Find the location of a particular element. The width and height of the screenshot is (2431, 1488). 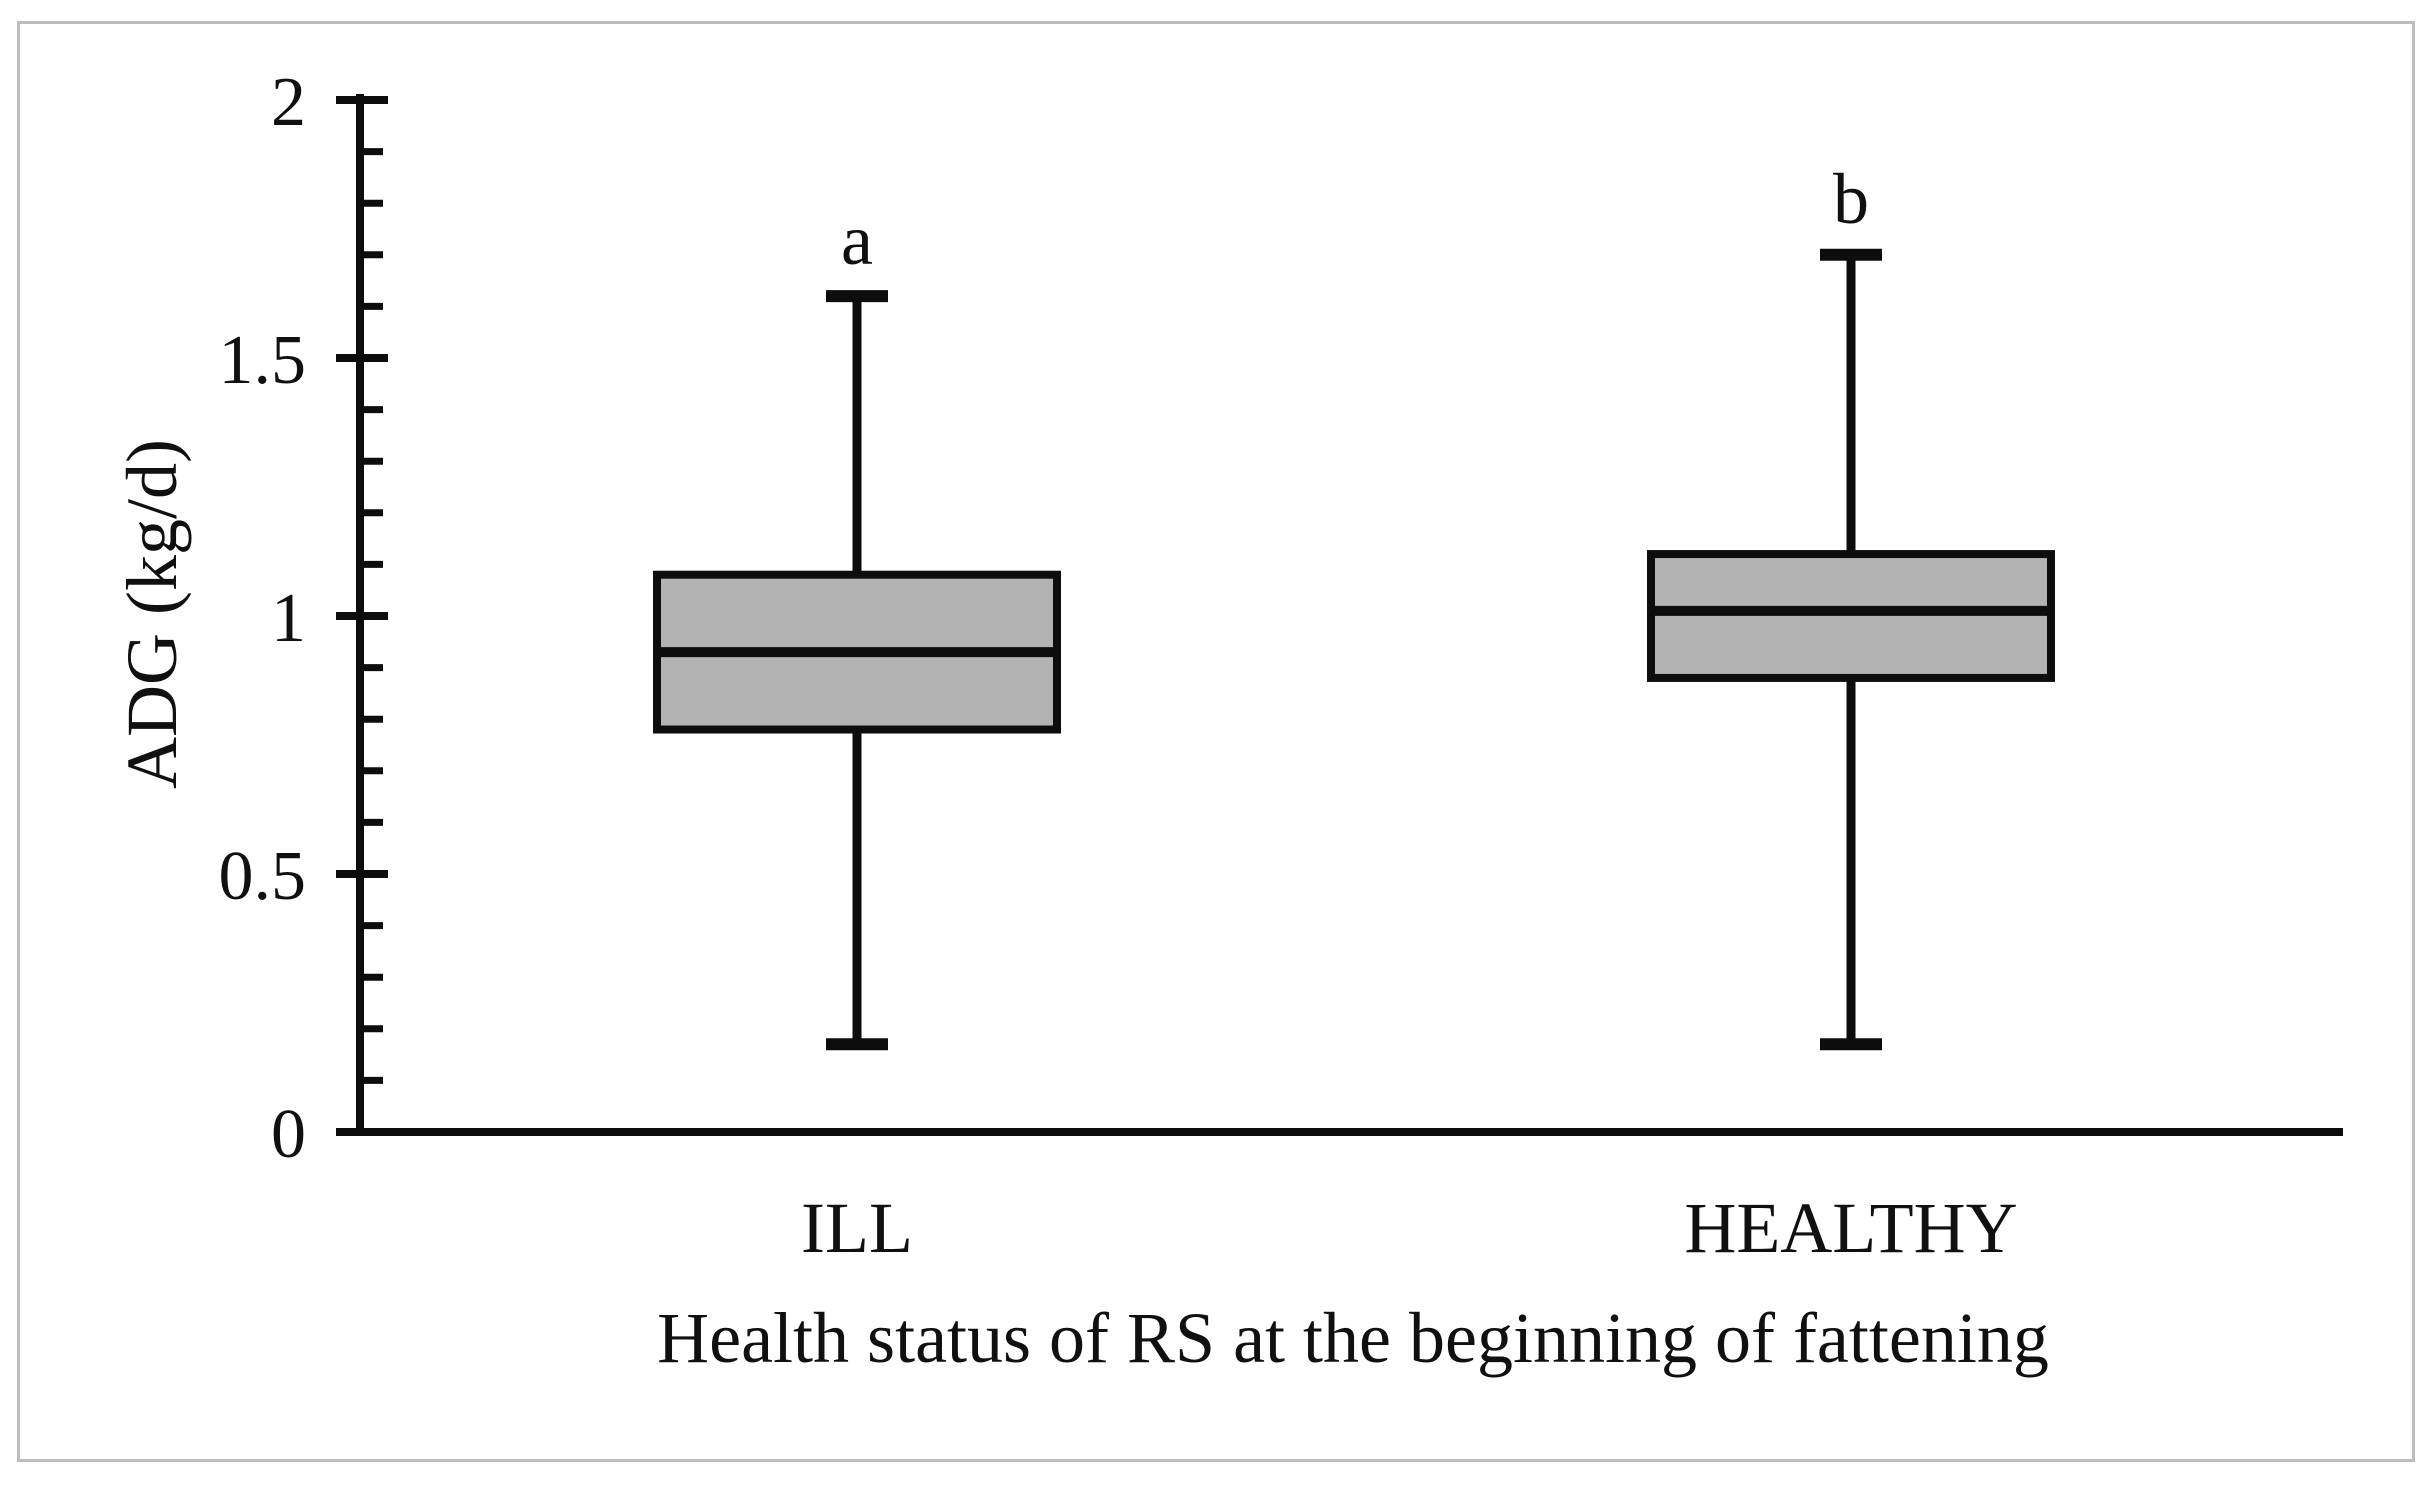

y-tick-label: 0.5 is located at coordinates (263, 876).